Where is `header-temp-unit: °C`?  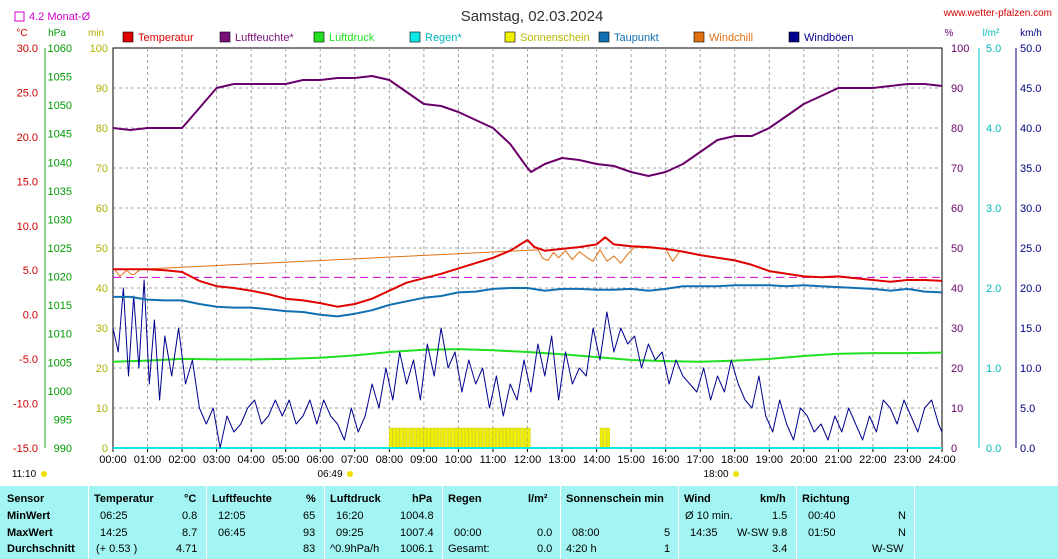 header-temp-unit: °C is located at coordinates (190, 499).